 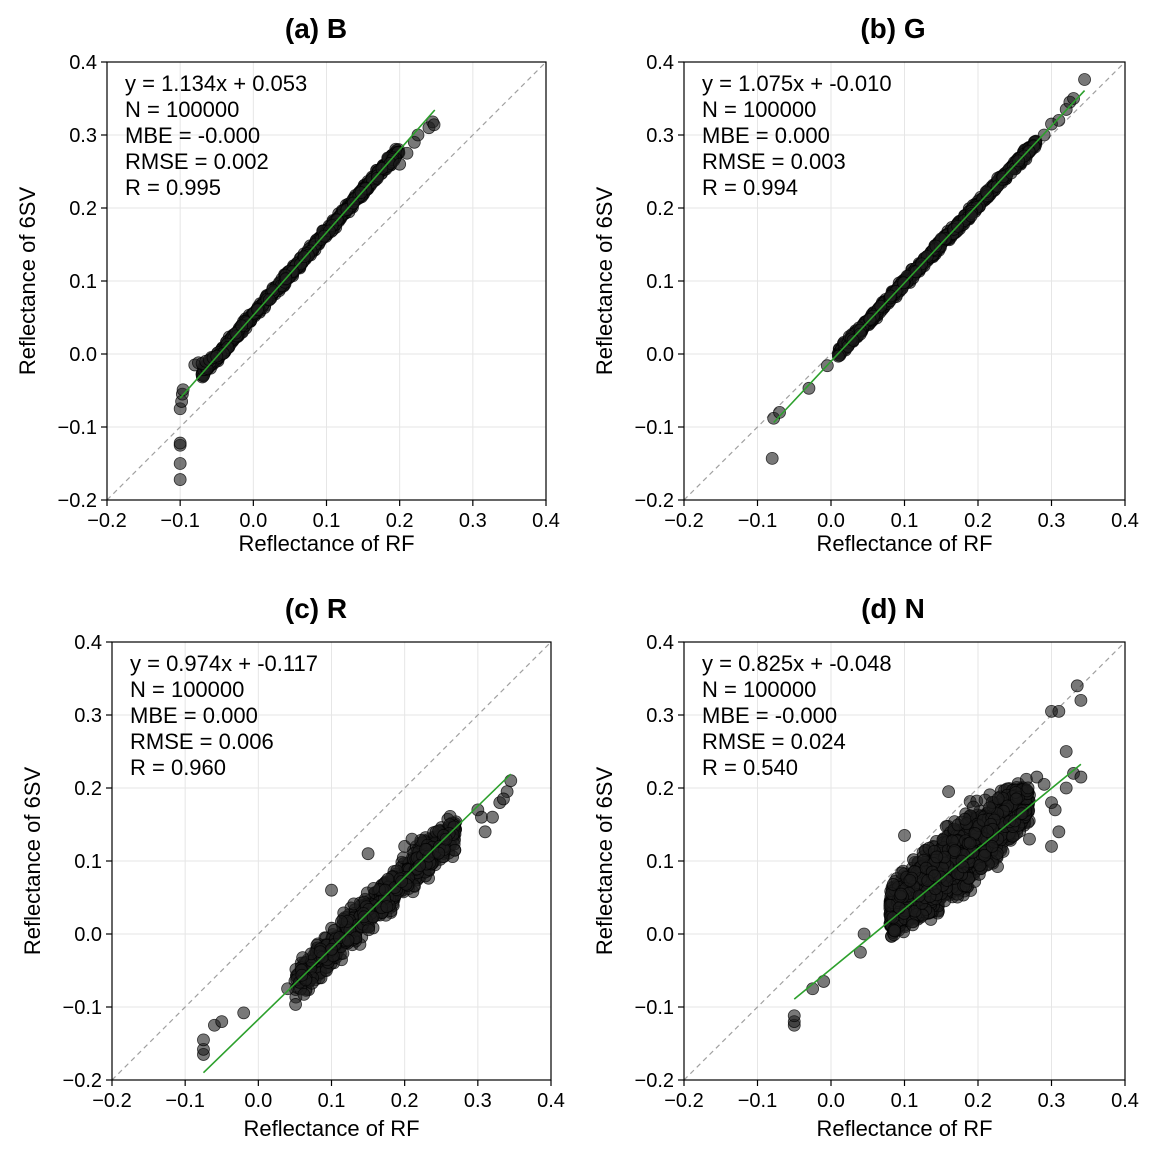 What do you see at coordinates (766, 135) in the screenshot?
I see `stat-line: MBE = 0.000` at bounding box center [766, 135].